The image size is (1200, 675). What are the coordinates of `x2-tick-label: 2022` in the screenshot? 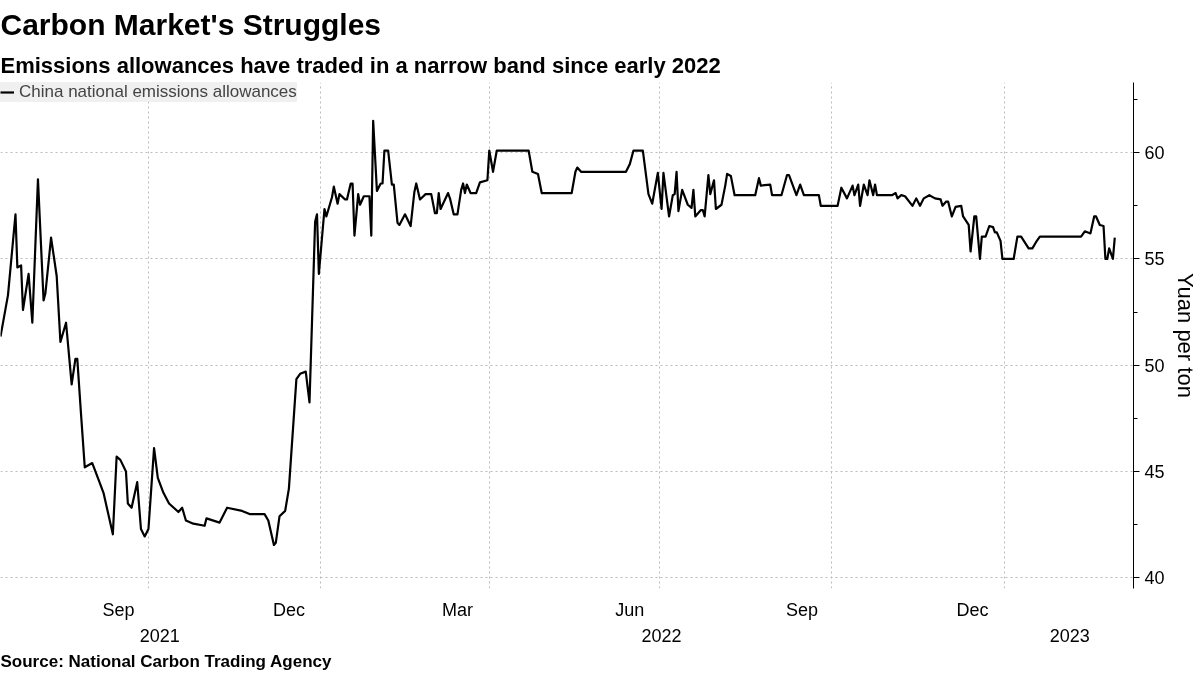 It's located at (661, 635).